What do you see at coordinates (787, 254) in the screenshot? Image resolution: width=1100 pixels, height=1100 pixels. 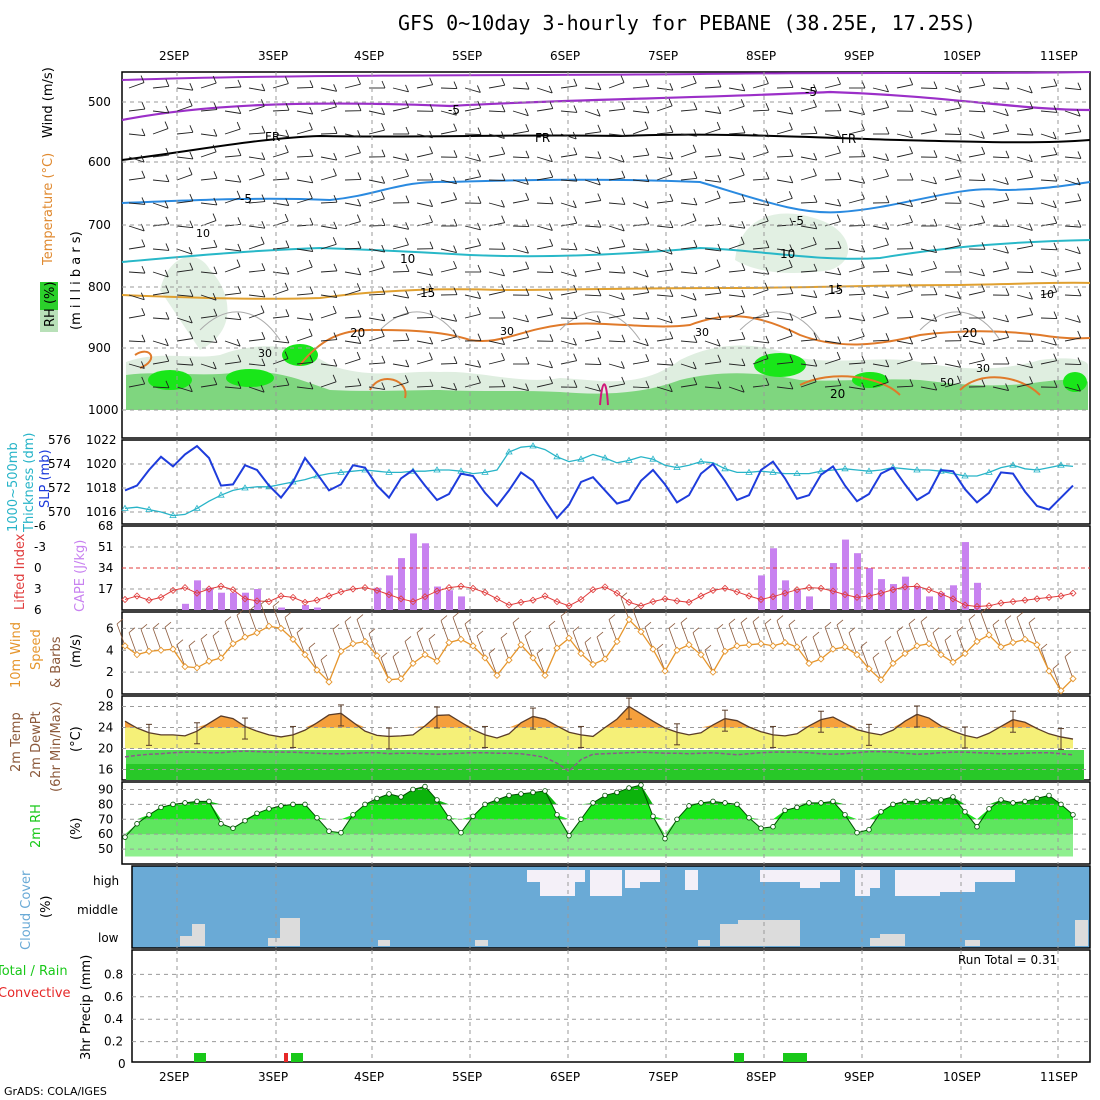 I see `contour-label: 10` at bounding box center [787, 254].